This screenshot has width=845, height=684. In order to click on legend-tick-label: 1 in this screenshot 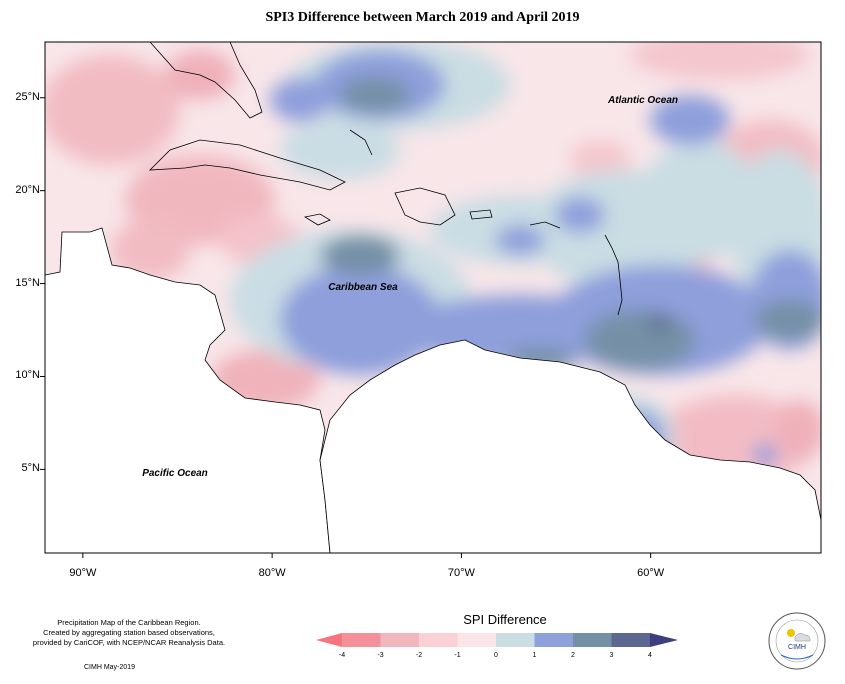, I will do `click(534, 655)`.